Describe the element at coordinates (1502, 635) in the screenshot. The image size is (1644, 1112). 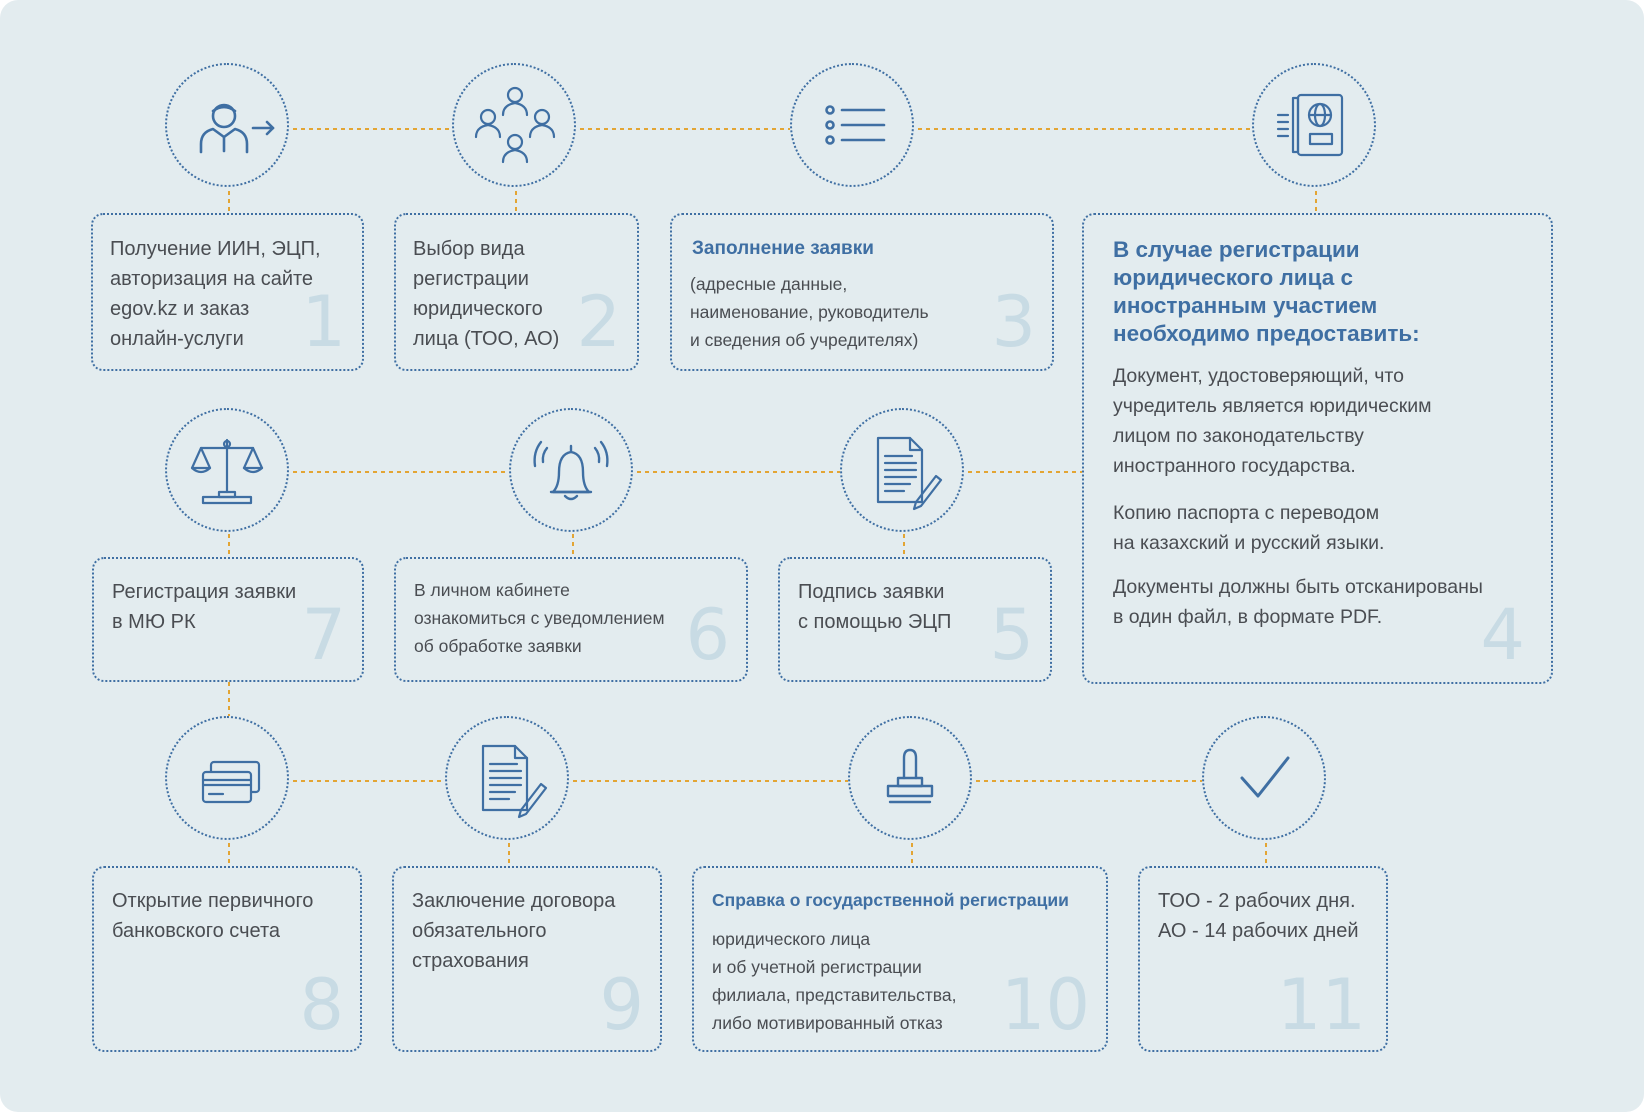
I see `step-4-number: 4` at that location.